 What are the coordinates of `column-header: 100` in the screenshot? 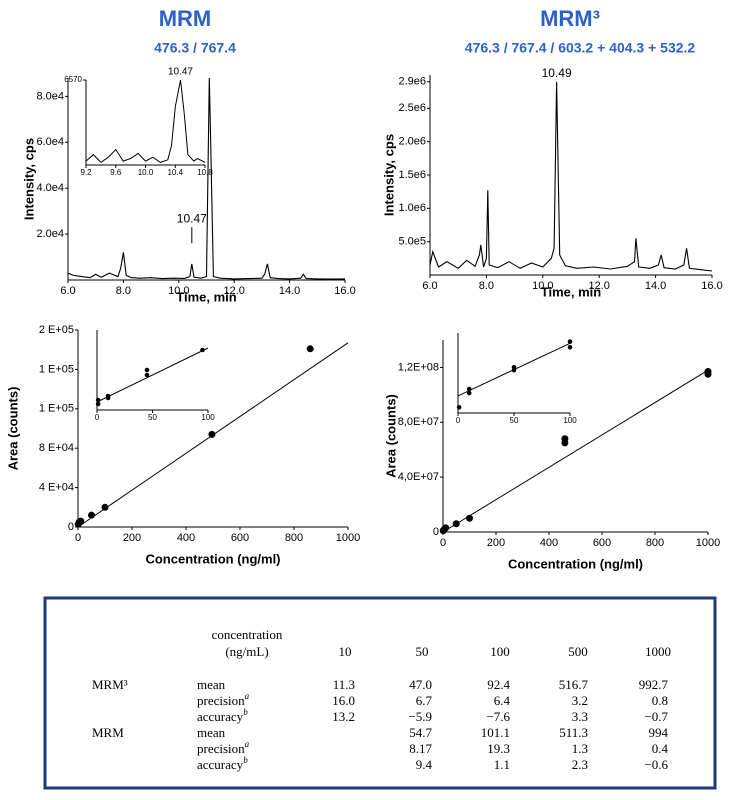 It's located at (500, 651).